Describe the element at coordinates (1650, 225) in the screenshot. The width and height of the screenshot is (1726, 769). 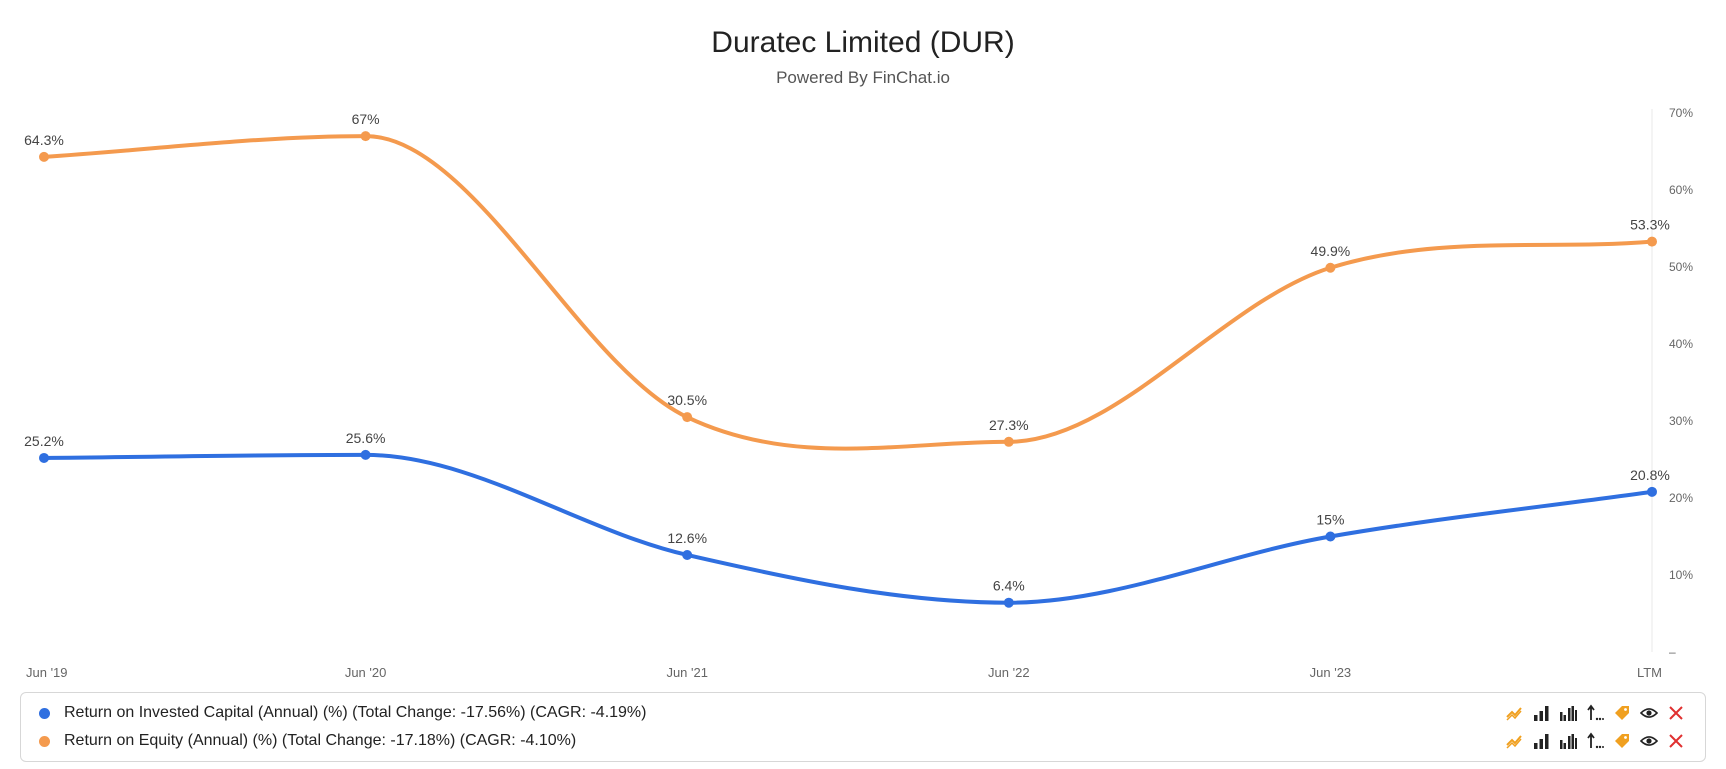
I see `data-label-roe: 53.3%` at that location.